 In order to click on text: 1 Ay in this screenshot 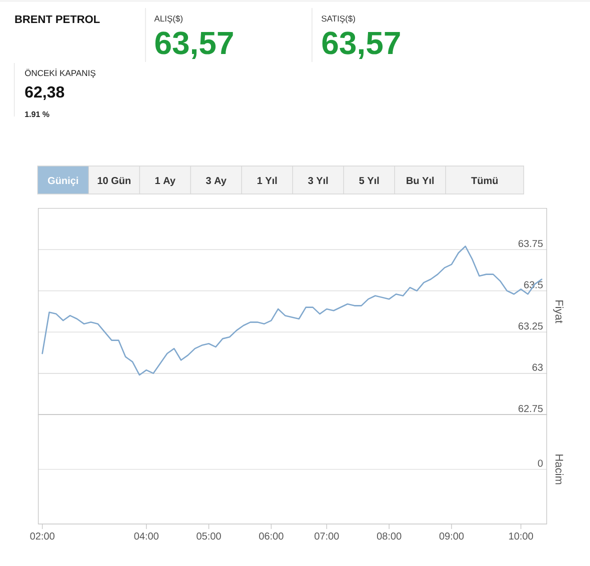, I will do `click(165, 181)`.